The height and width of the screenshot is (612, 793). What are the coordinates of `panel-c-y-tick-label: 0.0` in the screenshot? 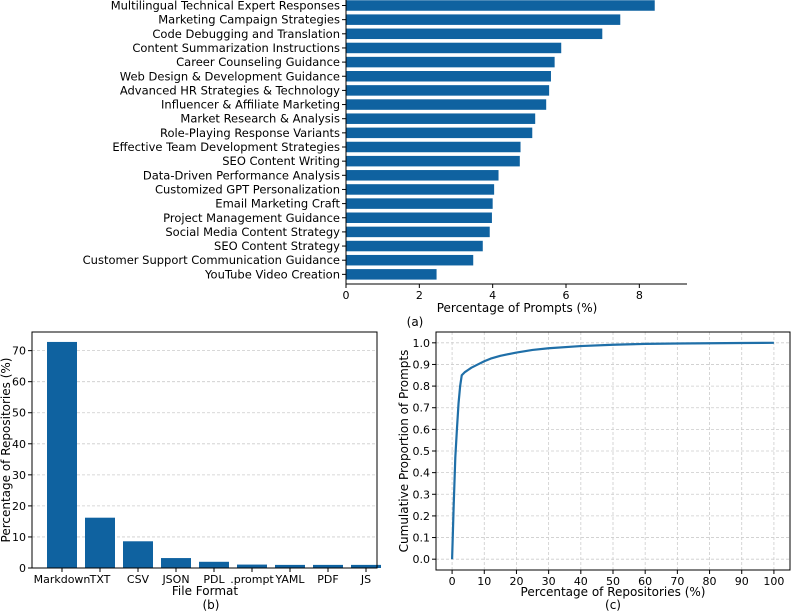 It's located at (422, 559).